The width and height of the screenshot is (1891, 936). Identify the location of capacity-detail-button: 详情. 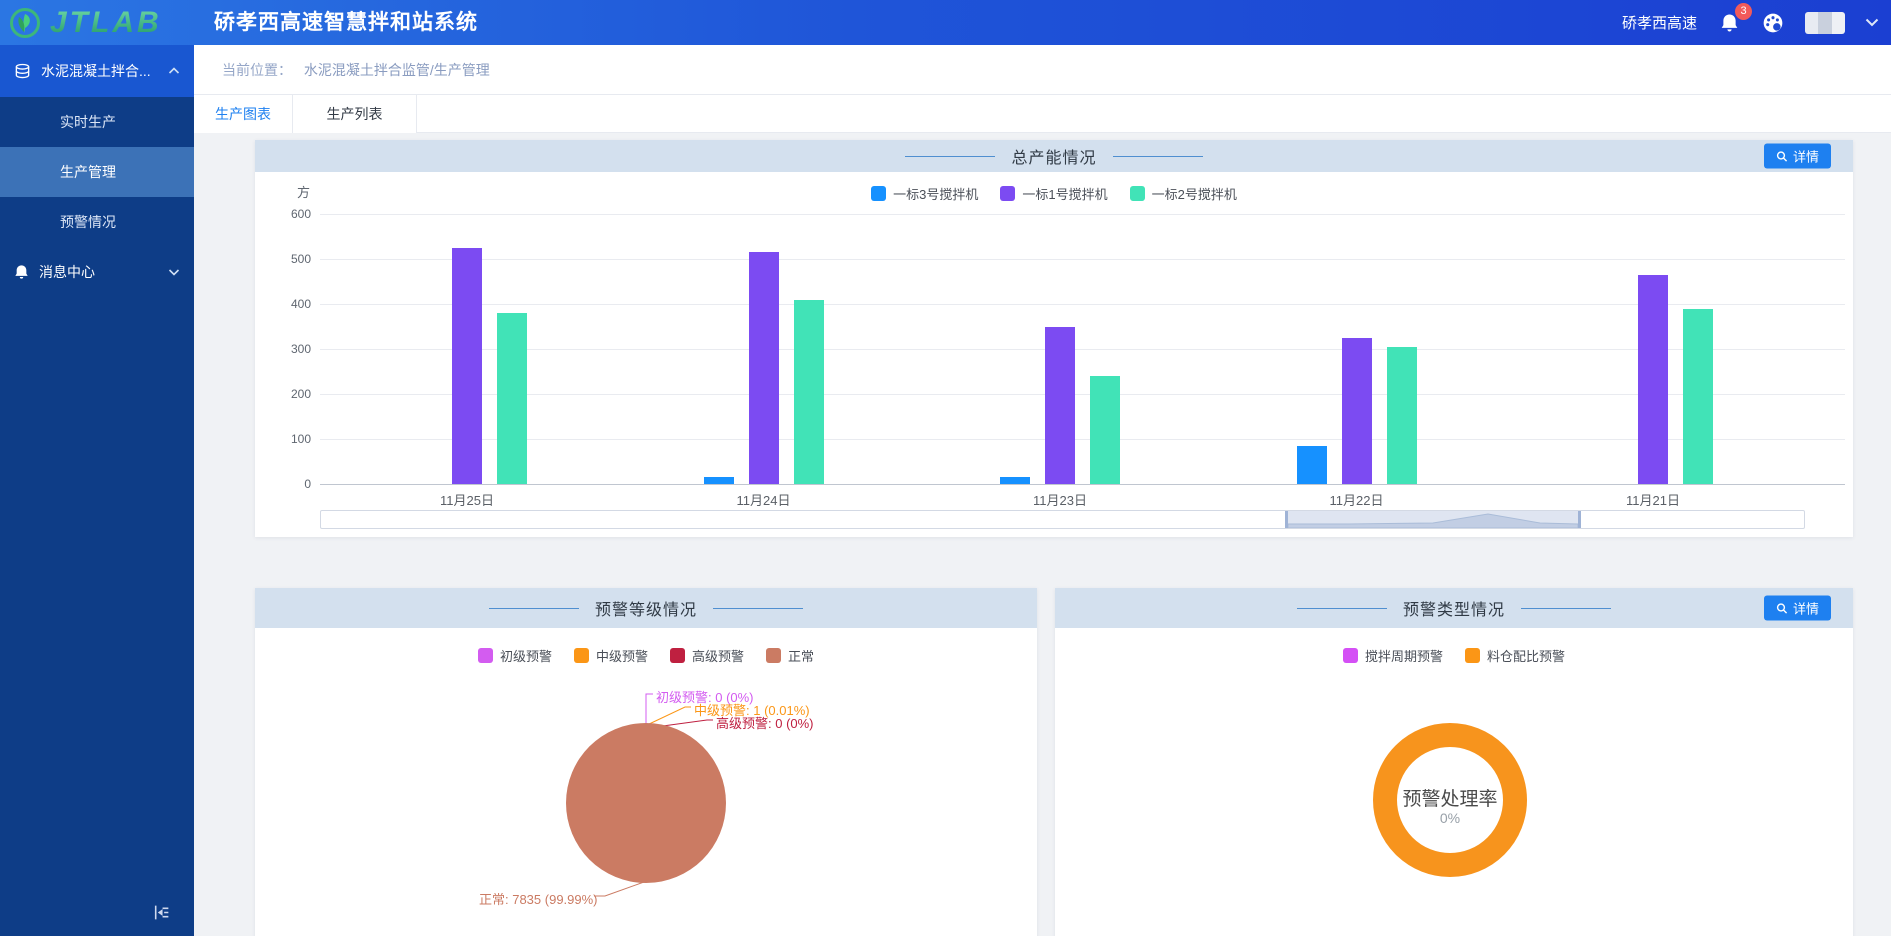
(1797, 156).